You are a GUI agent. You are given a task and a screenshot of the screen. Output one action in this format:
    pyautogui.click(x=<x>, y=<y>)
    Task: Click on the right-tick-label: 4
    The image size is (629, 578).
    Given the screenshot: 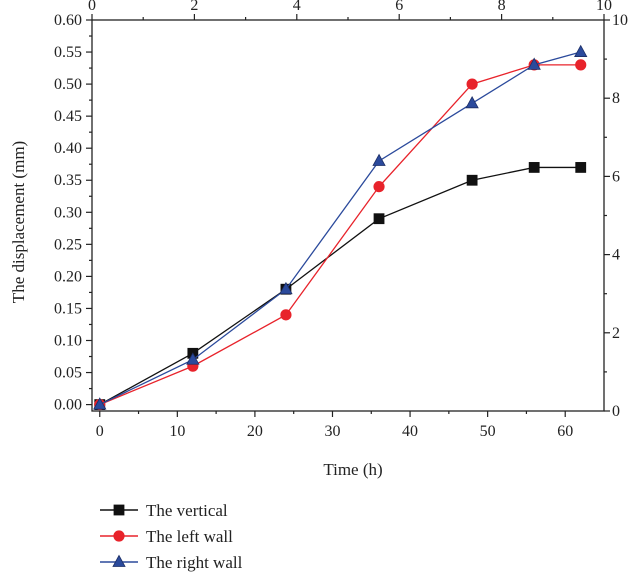 What is the action you would take?
    pyautogui.click(x=616, y=255)
    